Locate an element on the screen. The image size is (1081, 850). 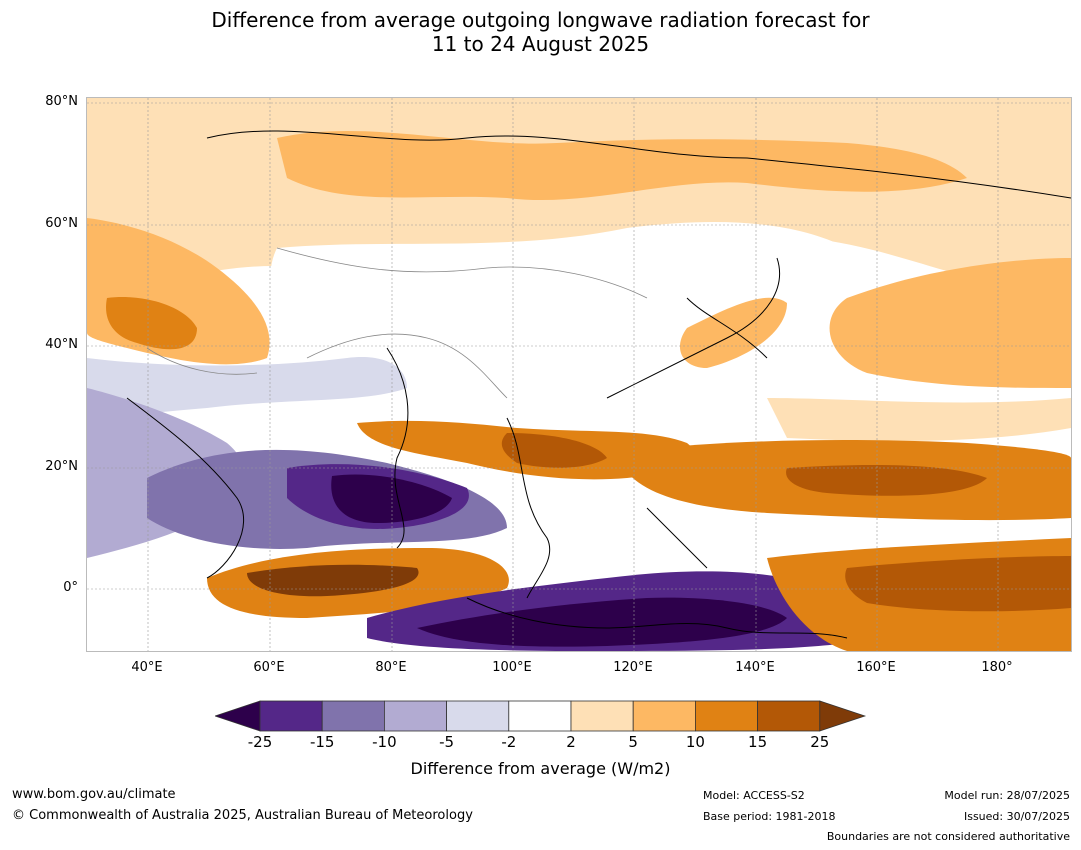
colorbar-tick-label: 10 is located at coordinates (695, 742).